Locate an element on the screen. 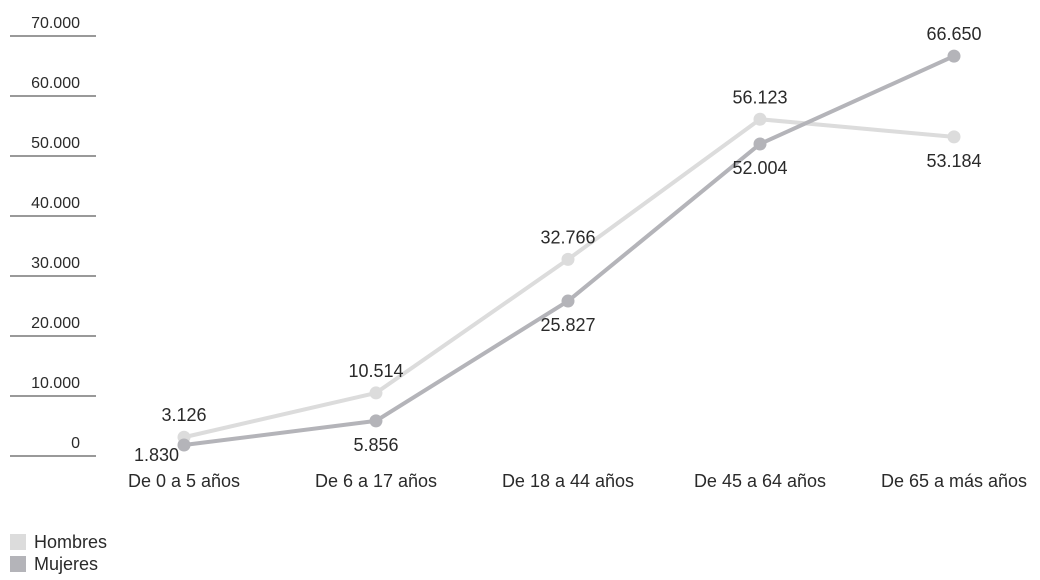  x-category-label: De 0 a 5 años is located at coordinates (184, 481).